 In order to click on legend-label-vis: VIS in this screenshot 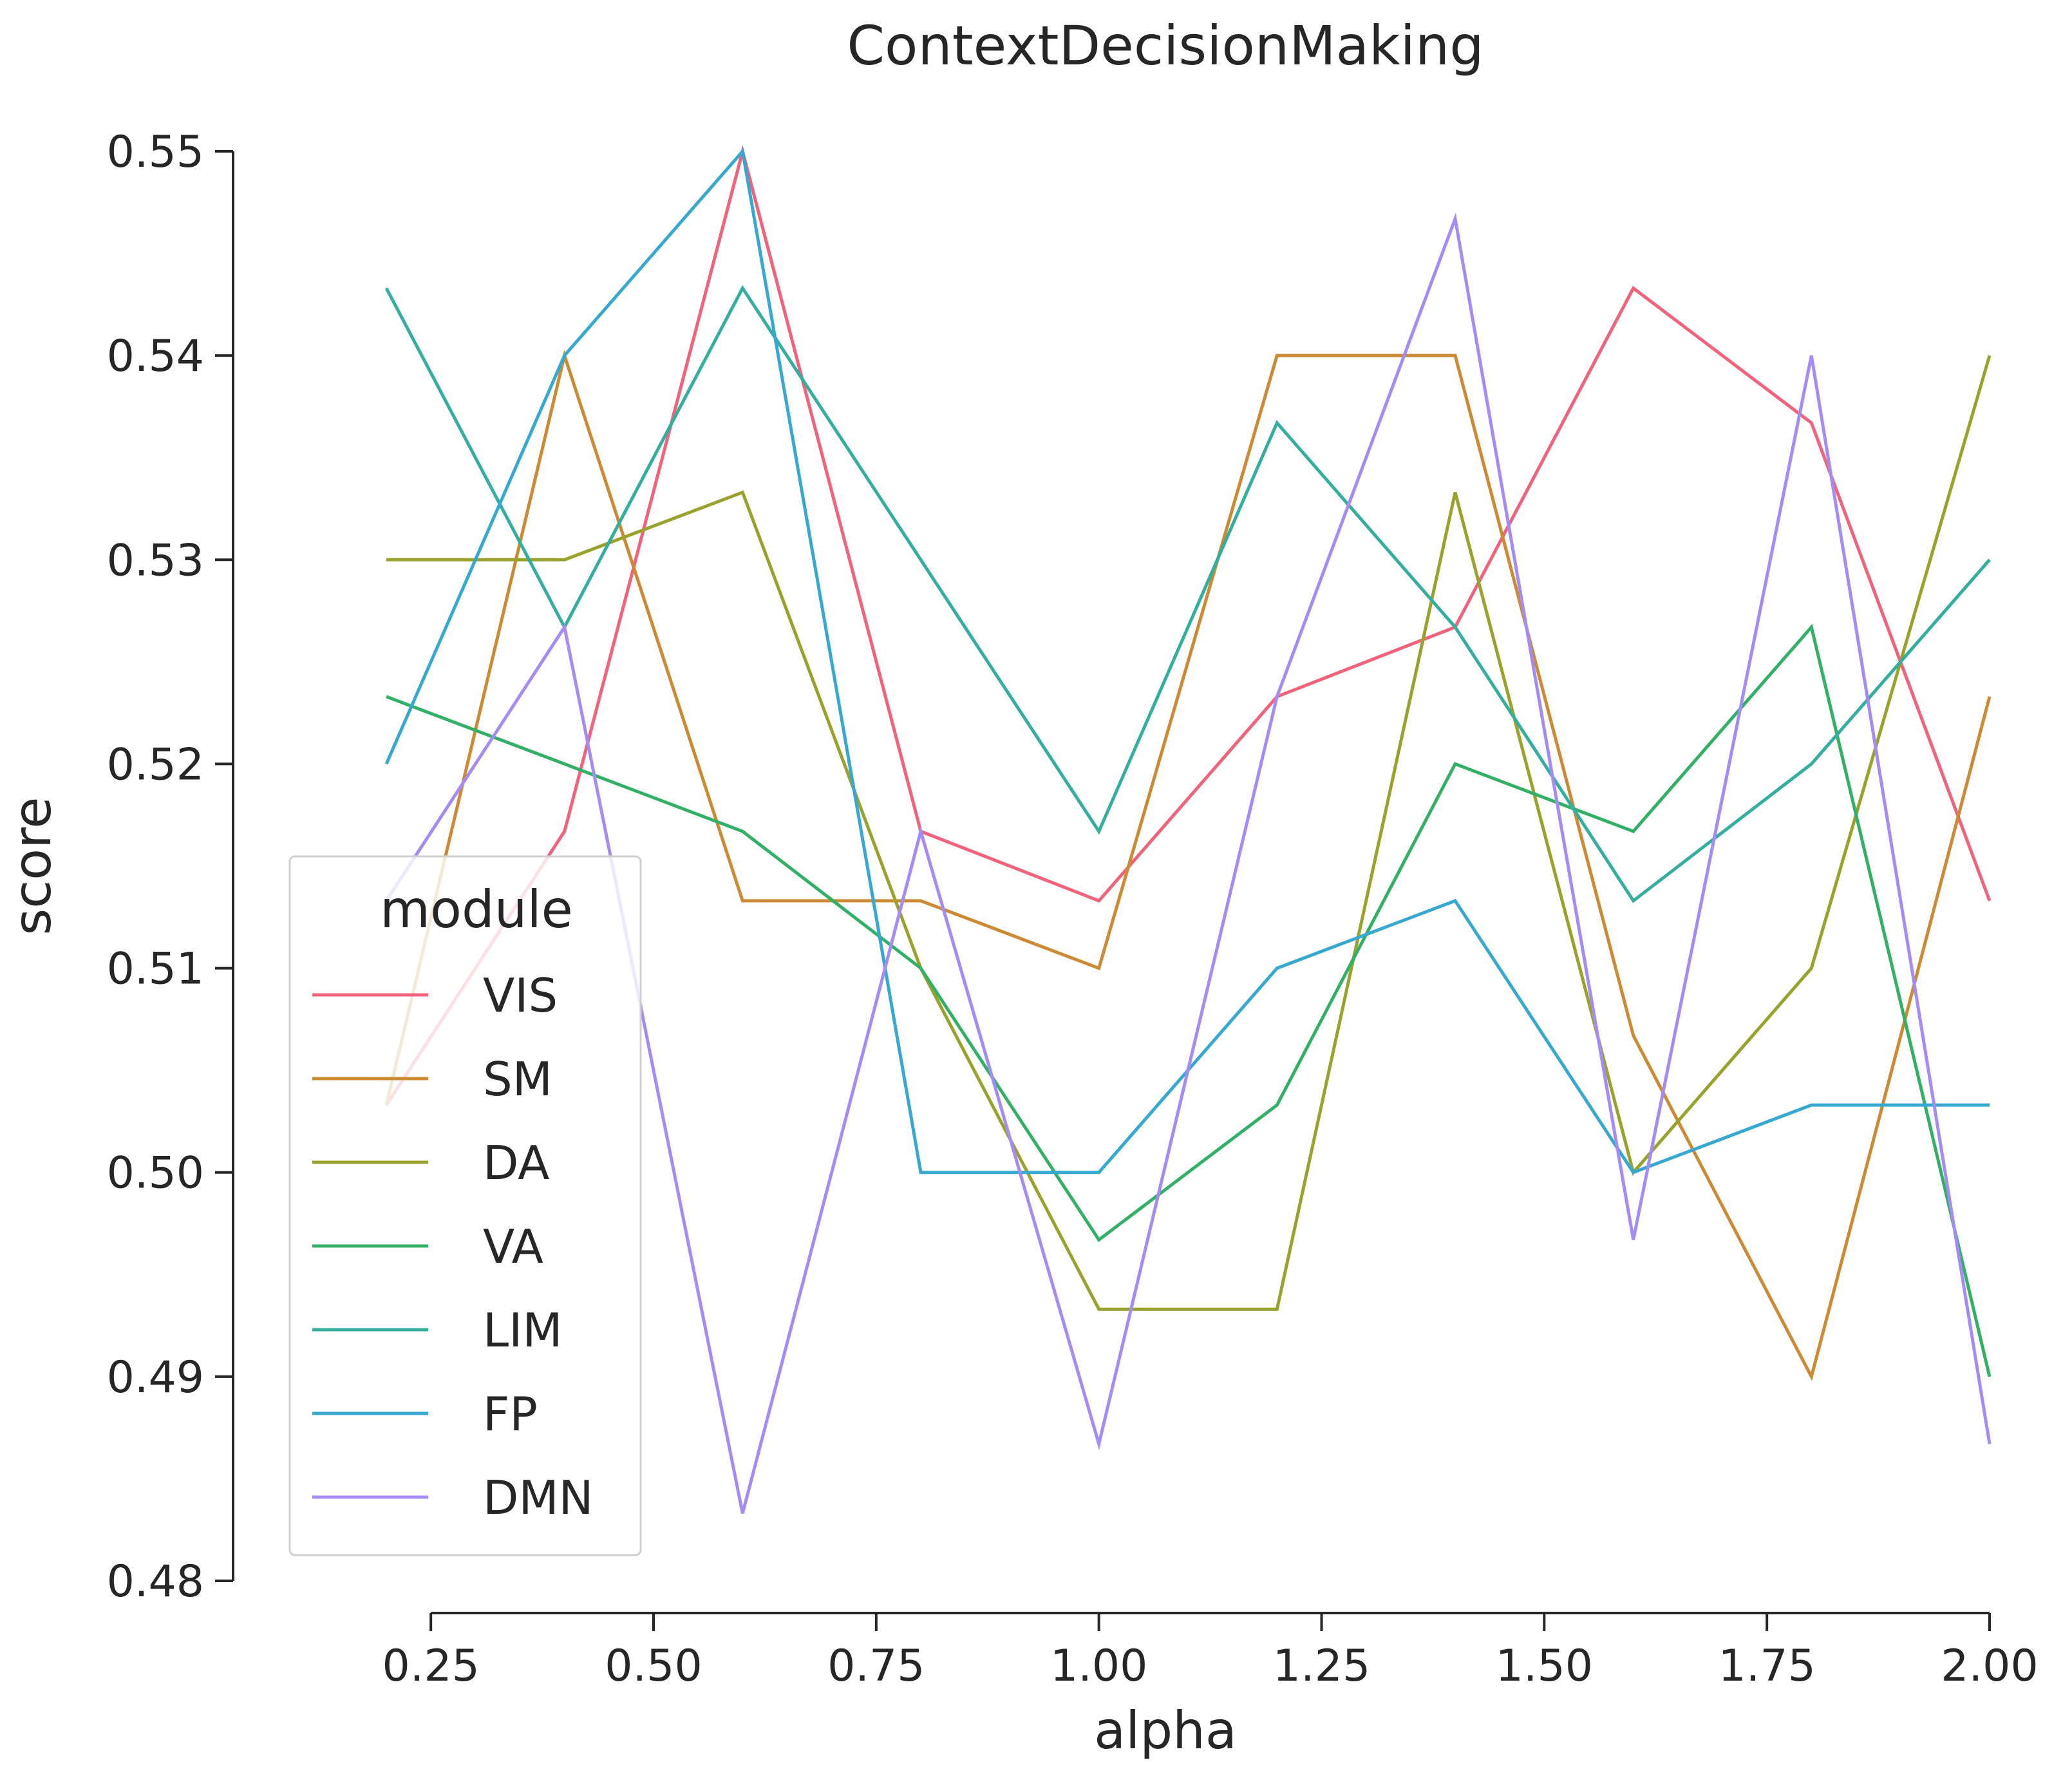, I will do `click(520, 996)`.